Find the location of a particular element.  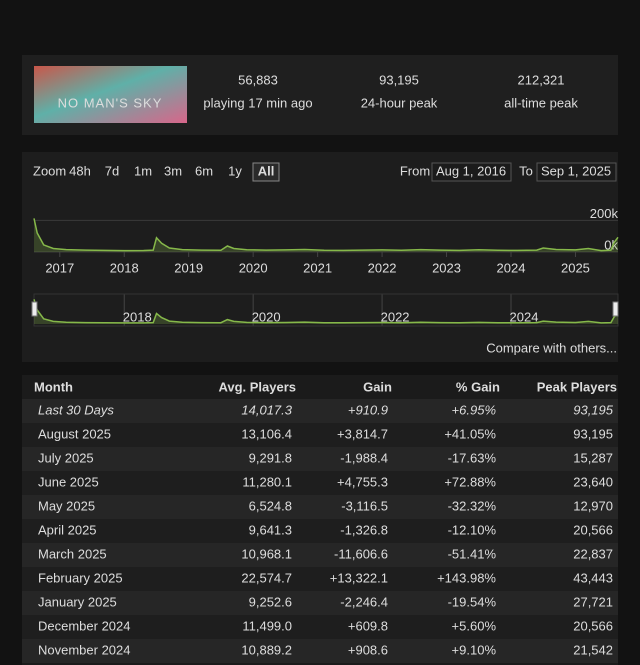

to-input is located at coordinates (576, 172).